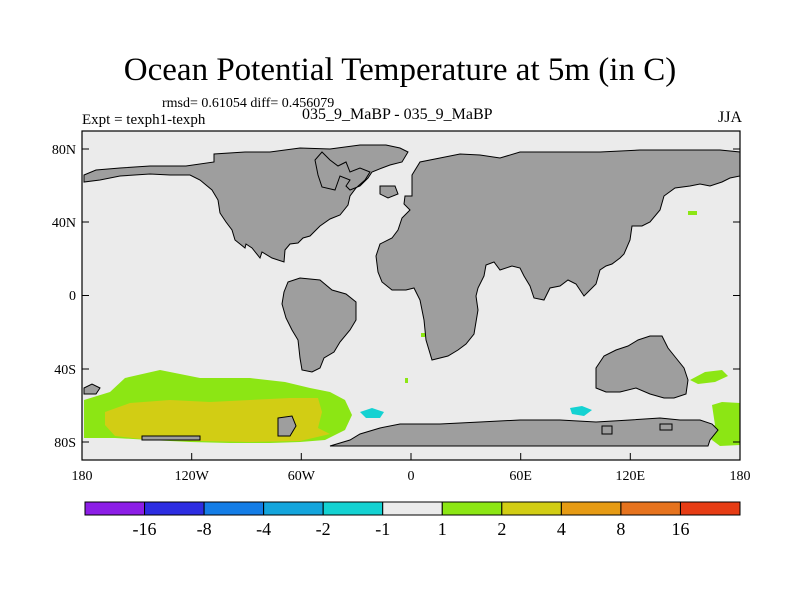 This screenshot has height=600, width=800. I want to click on anomaly-region-1to2-small, so click(709, 377).